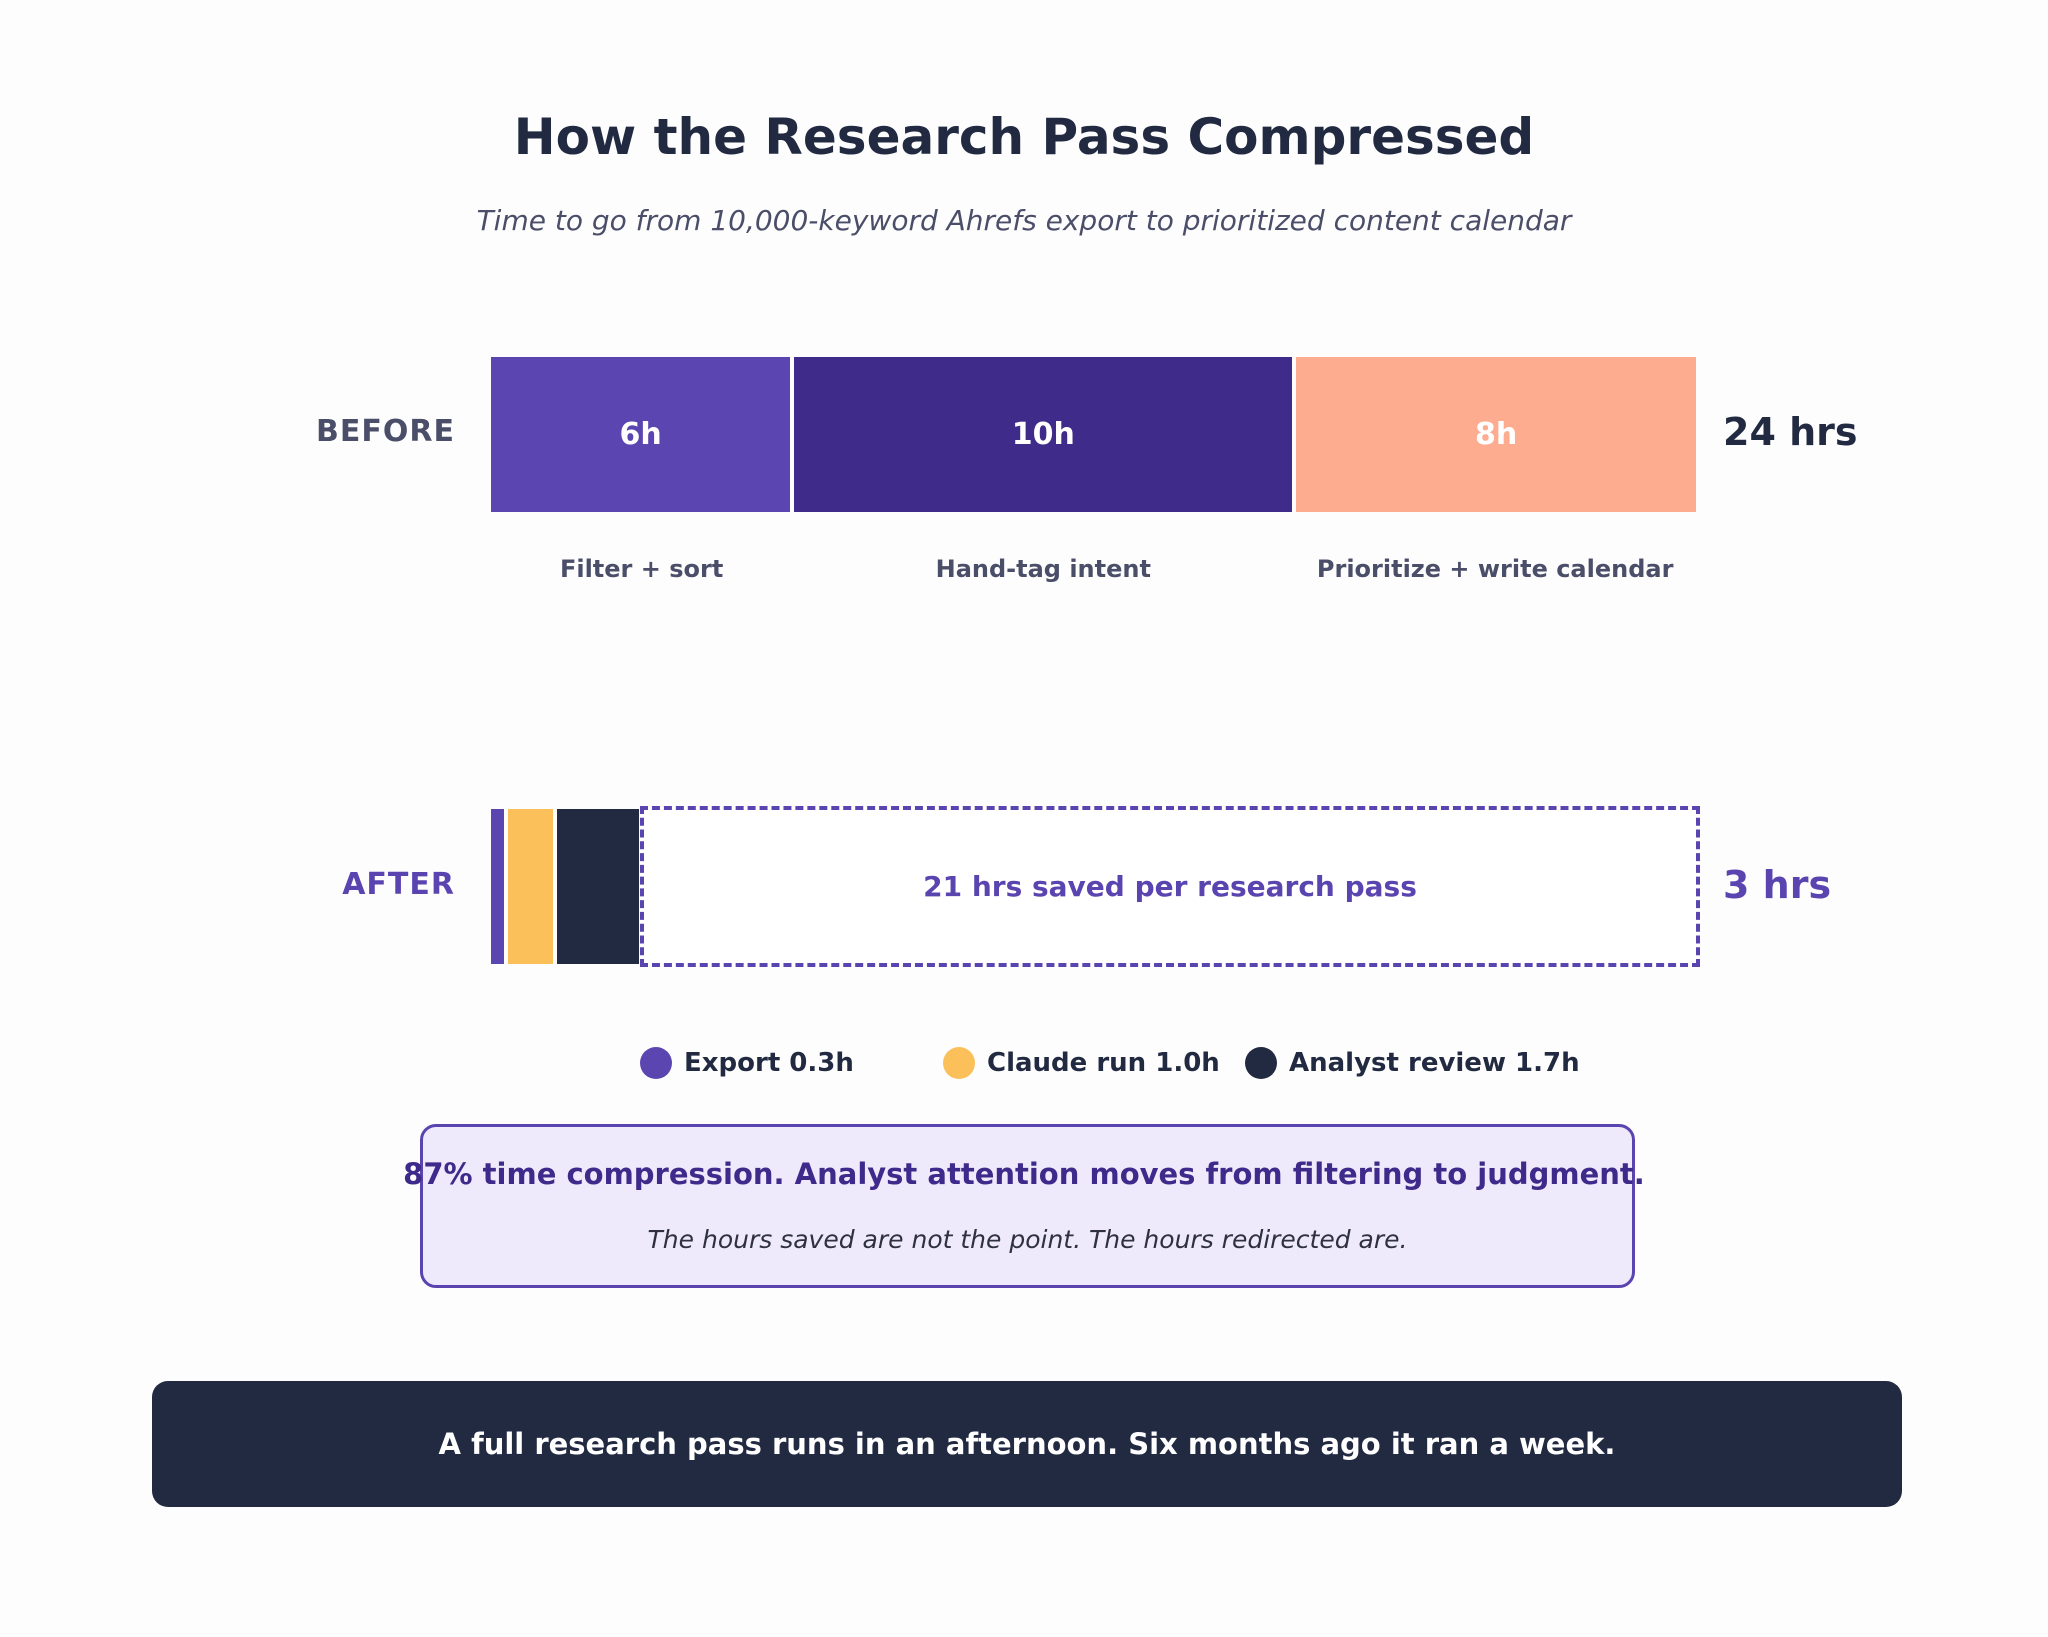 Image resolution: width=2048 pixels, height=1637 pixels. I want to click on before-bar-segment-1: 6h, so click(641, 434).